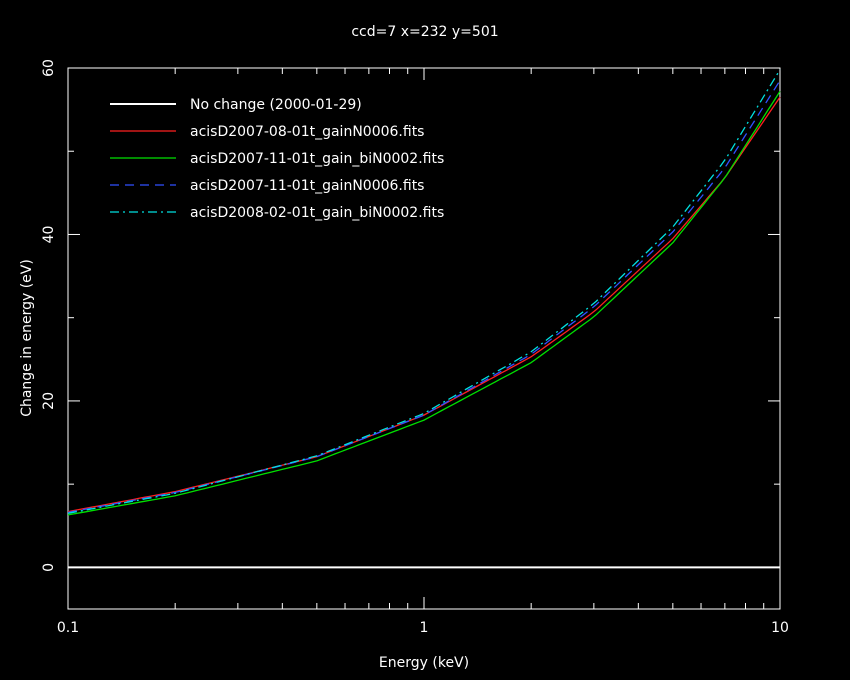 The width and height of the screenshot is (850, 680). What do you see at coordinates (317, 159) in the screenshot?
I see `legend-label: acisD2007-11-01t_gain_biN0002.fits` at bounding box center [317, 159].